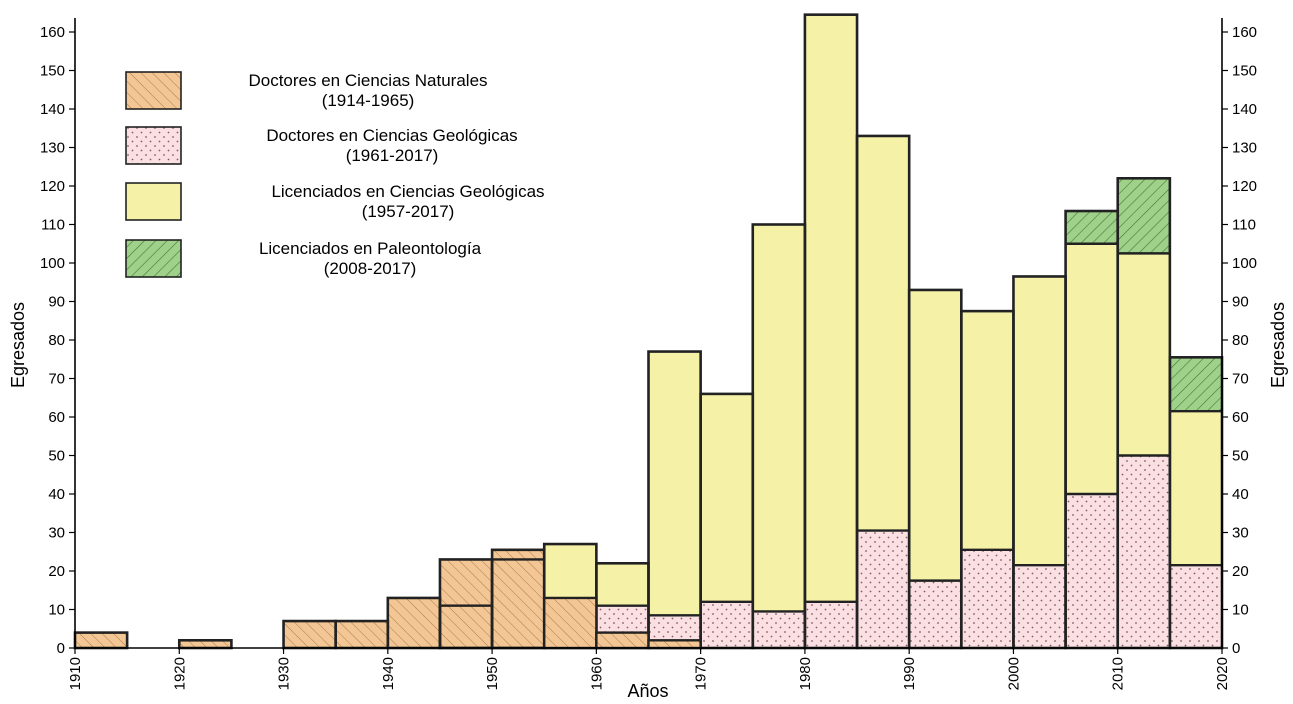 The height and width of the screenshot is (704, 1293). What do you see at coordinates (466, 603) in the screenshot?
I see `bar-naturales-1945` at bounding box center [466, 603].